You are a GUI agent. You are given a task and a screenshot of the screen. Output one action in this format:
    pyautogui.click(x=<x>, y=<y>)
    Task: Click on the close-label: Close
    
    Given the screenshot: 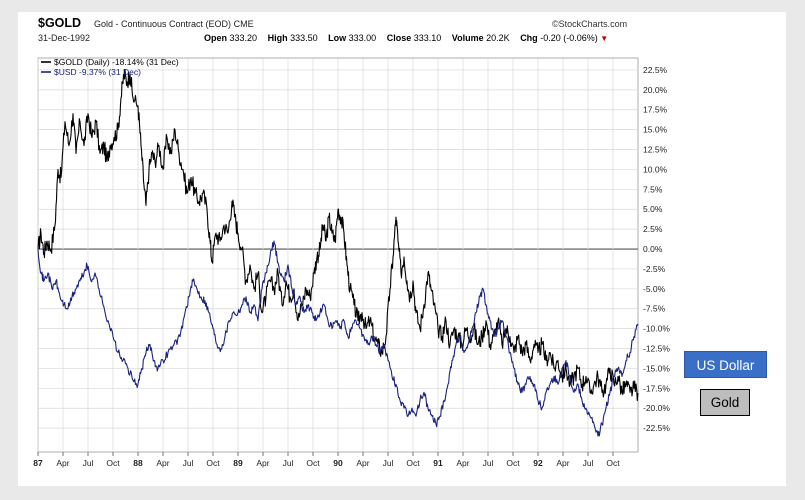 What is the action you would take?
    pyautogui.click(x=399, y=38)
    